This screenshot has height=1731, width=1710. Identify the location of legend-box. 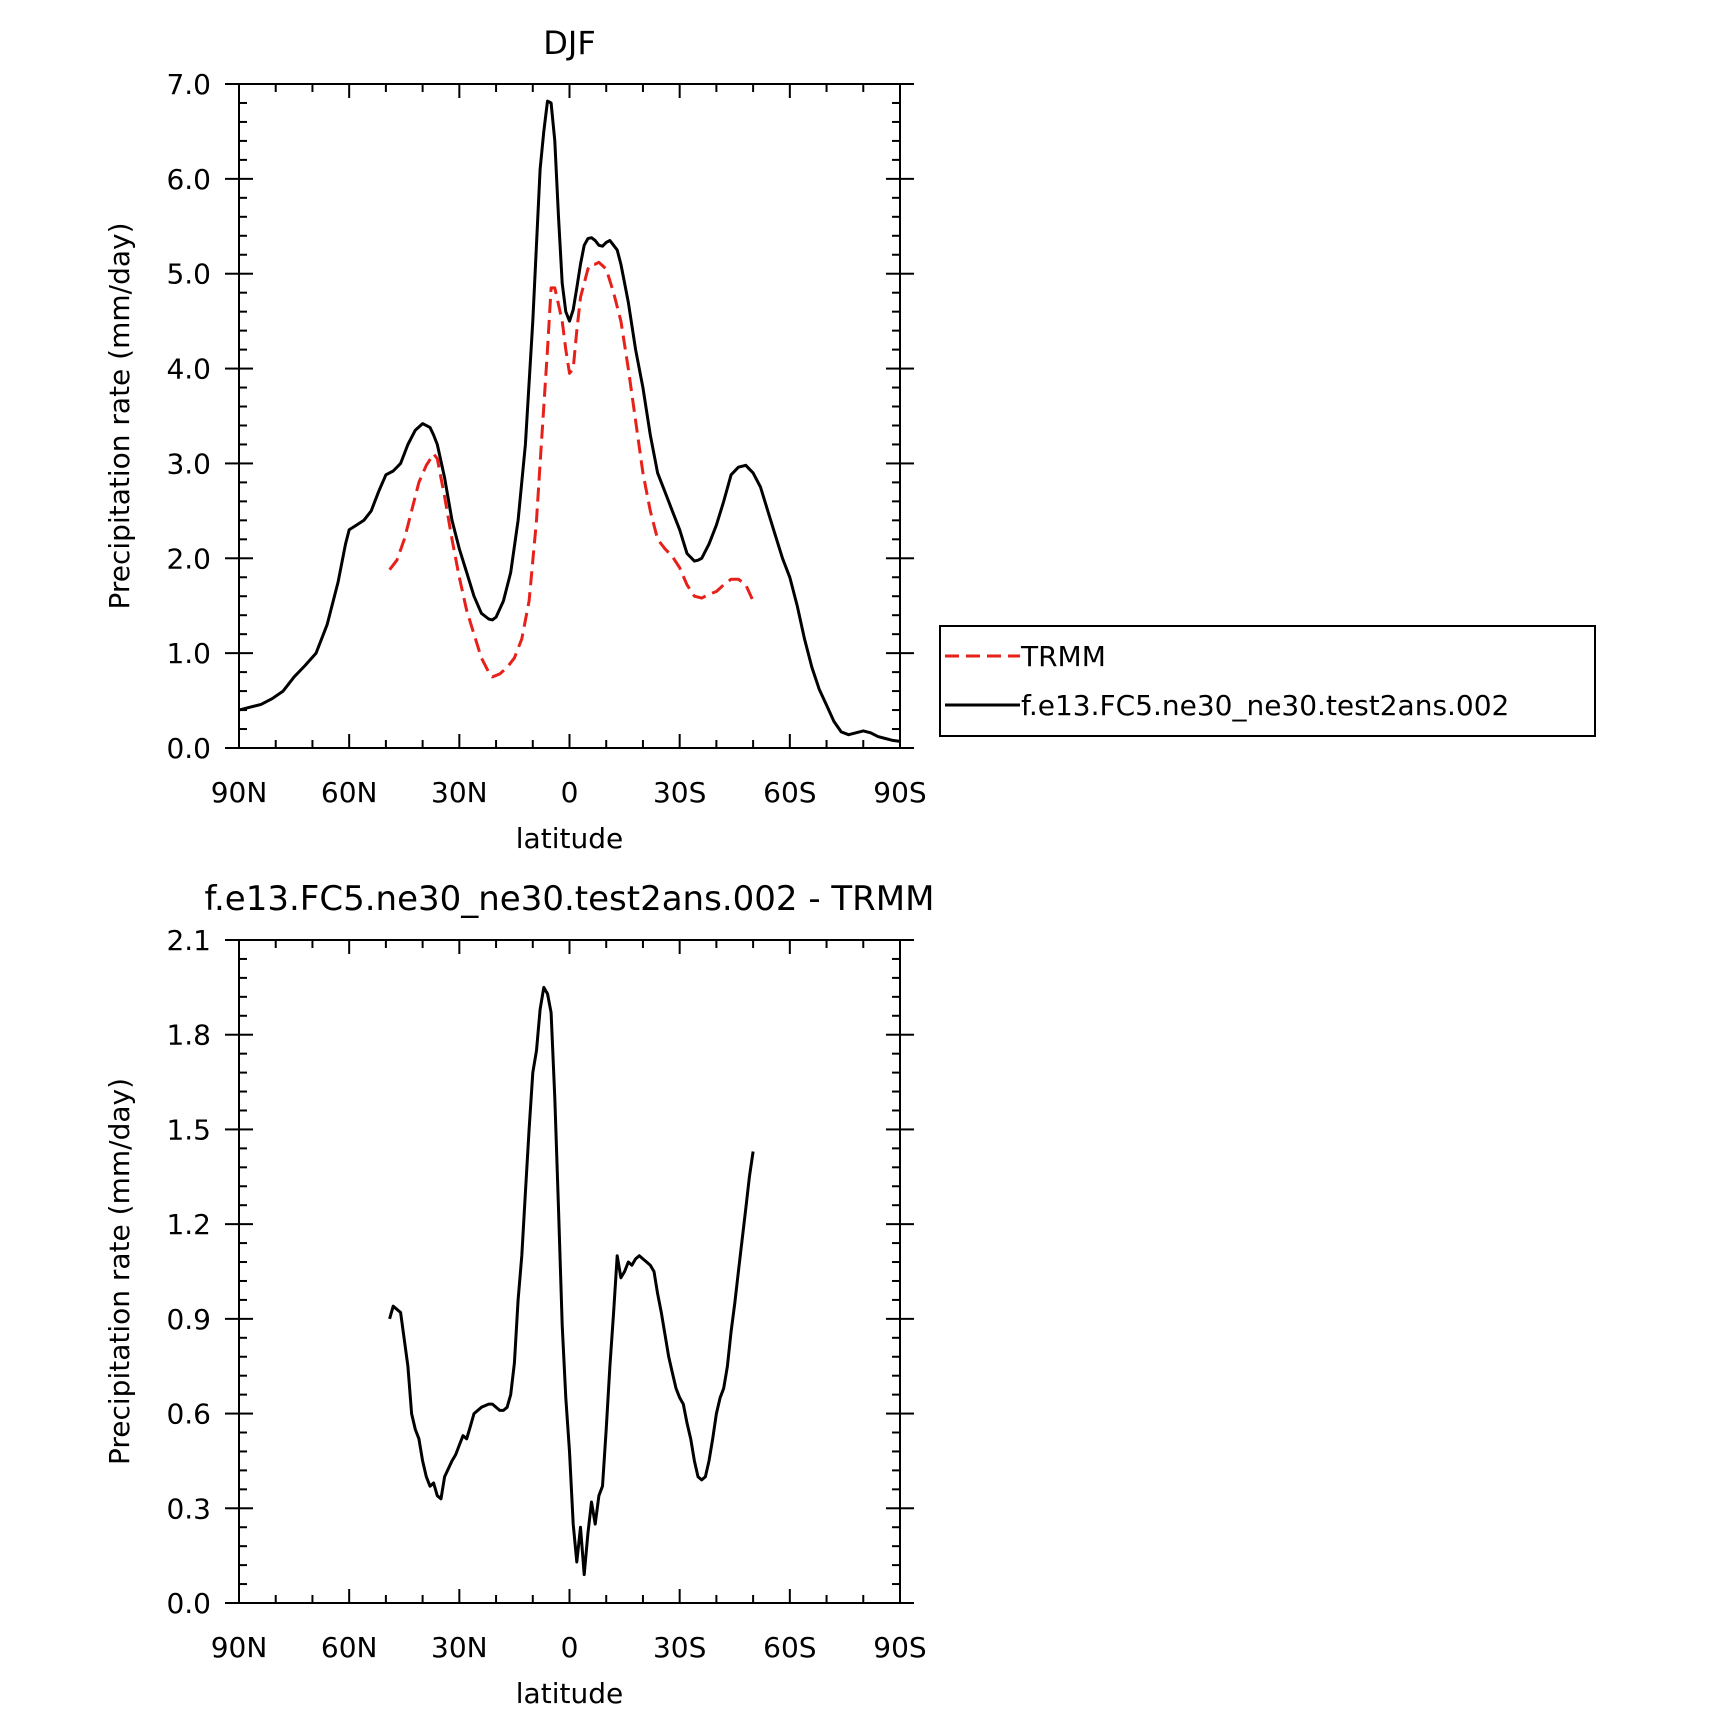
(1267, 681).